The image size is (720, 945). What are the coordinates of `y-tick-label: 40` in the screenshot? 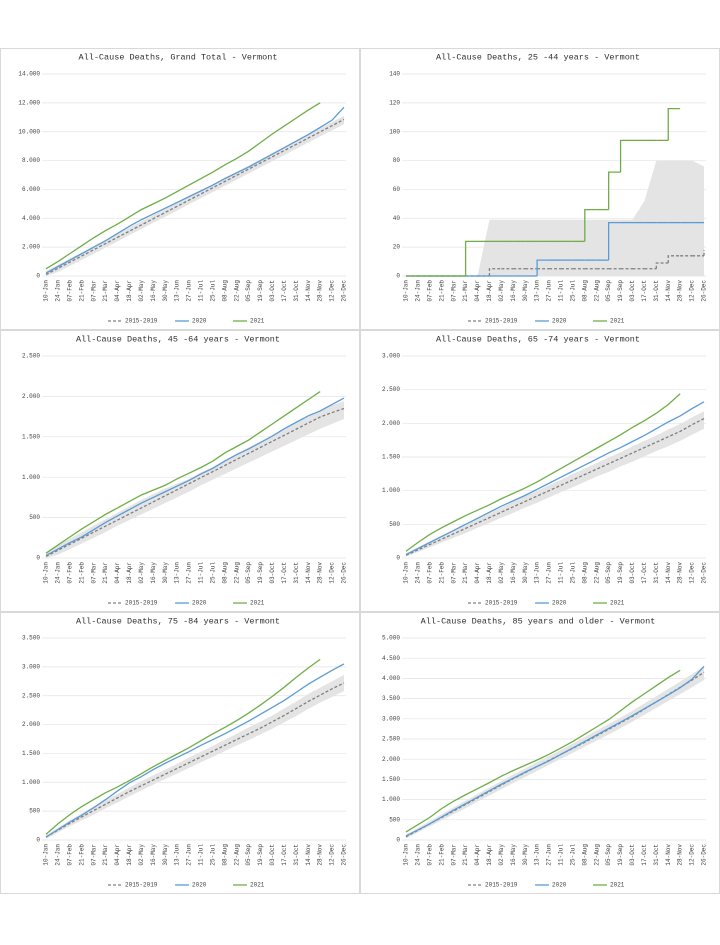 It's located at (397, 218).